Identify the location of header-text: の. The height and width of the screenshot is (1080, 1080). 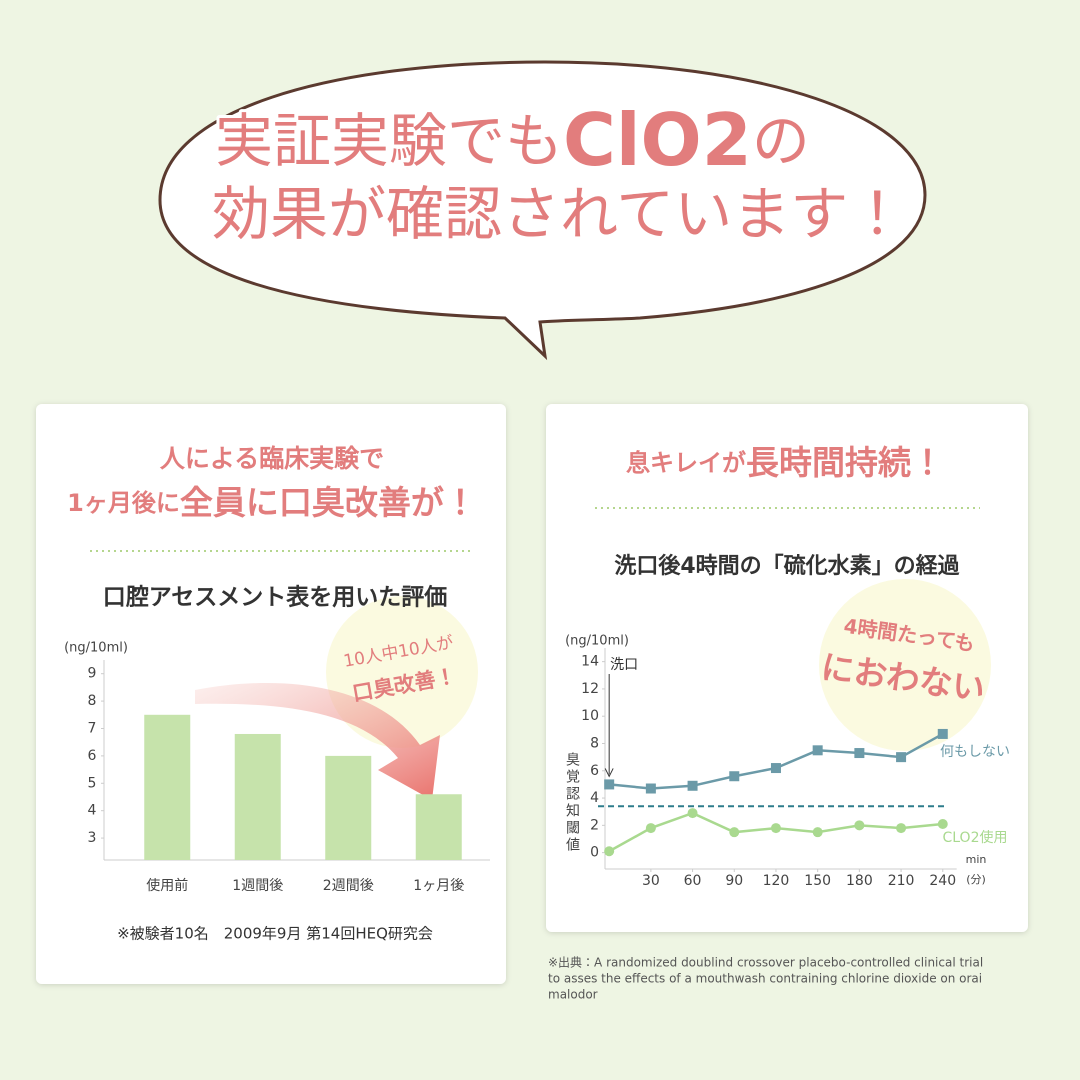
(781, 141).